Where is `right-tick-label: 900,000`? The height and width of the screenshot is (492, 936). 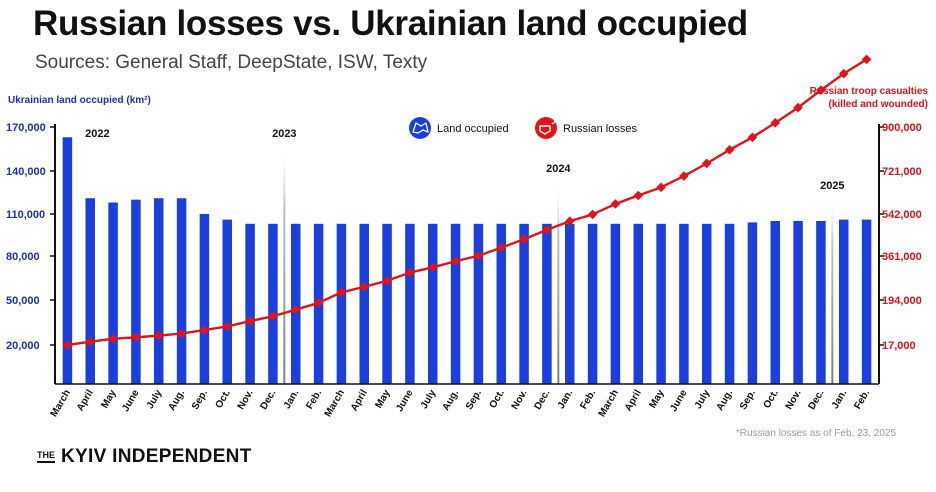
right-tick-label: 900,000 is located at coordinates (902, 128).